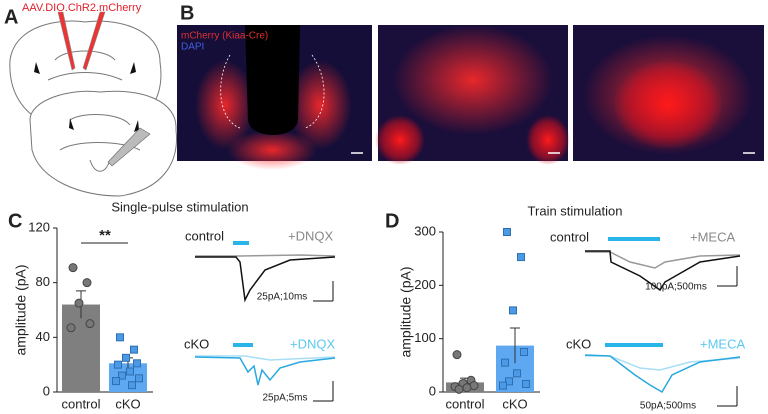 Image resolution: width=768 pixels, height=414 pixels. I want to click on scale-label: 100pA;500ms, so click(676, 287).